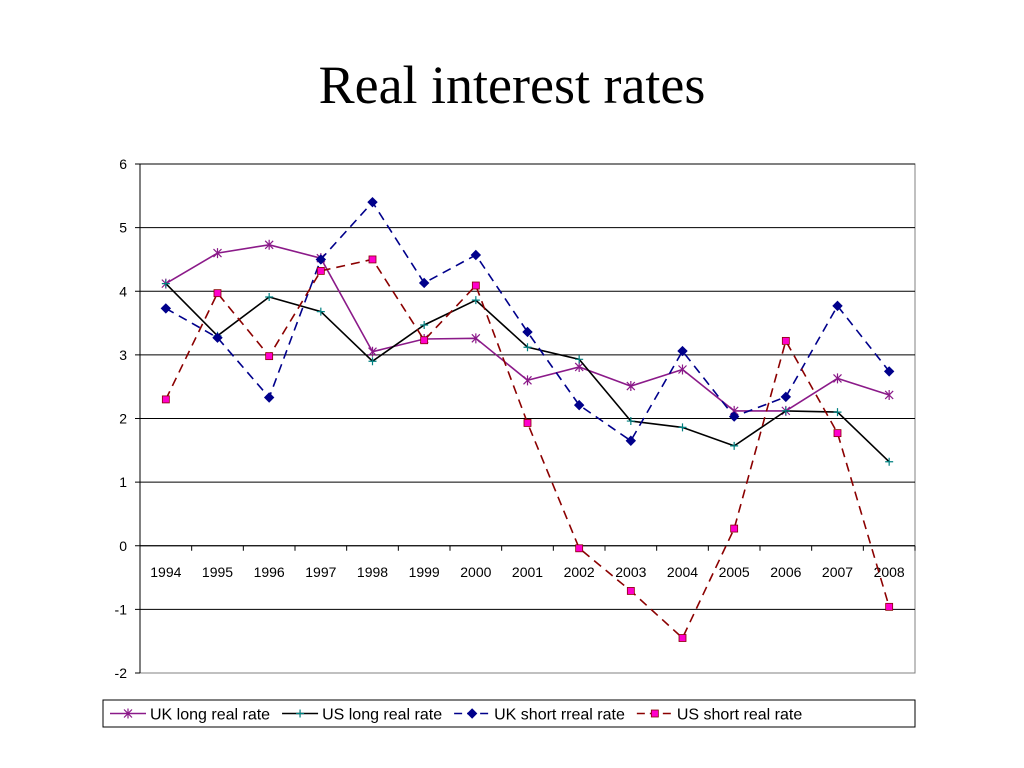 This screenshot has height=768, width=1024. I want to click on legend-item-3: UK short rreal rate, so click(539, 715).